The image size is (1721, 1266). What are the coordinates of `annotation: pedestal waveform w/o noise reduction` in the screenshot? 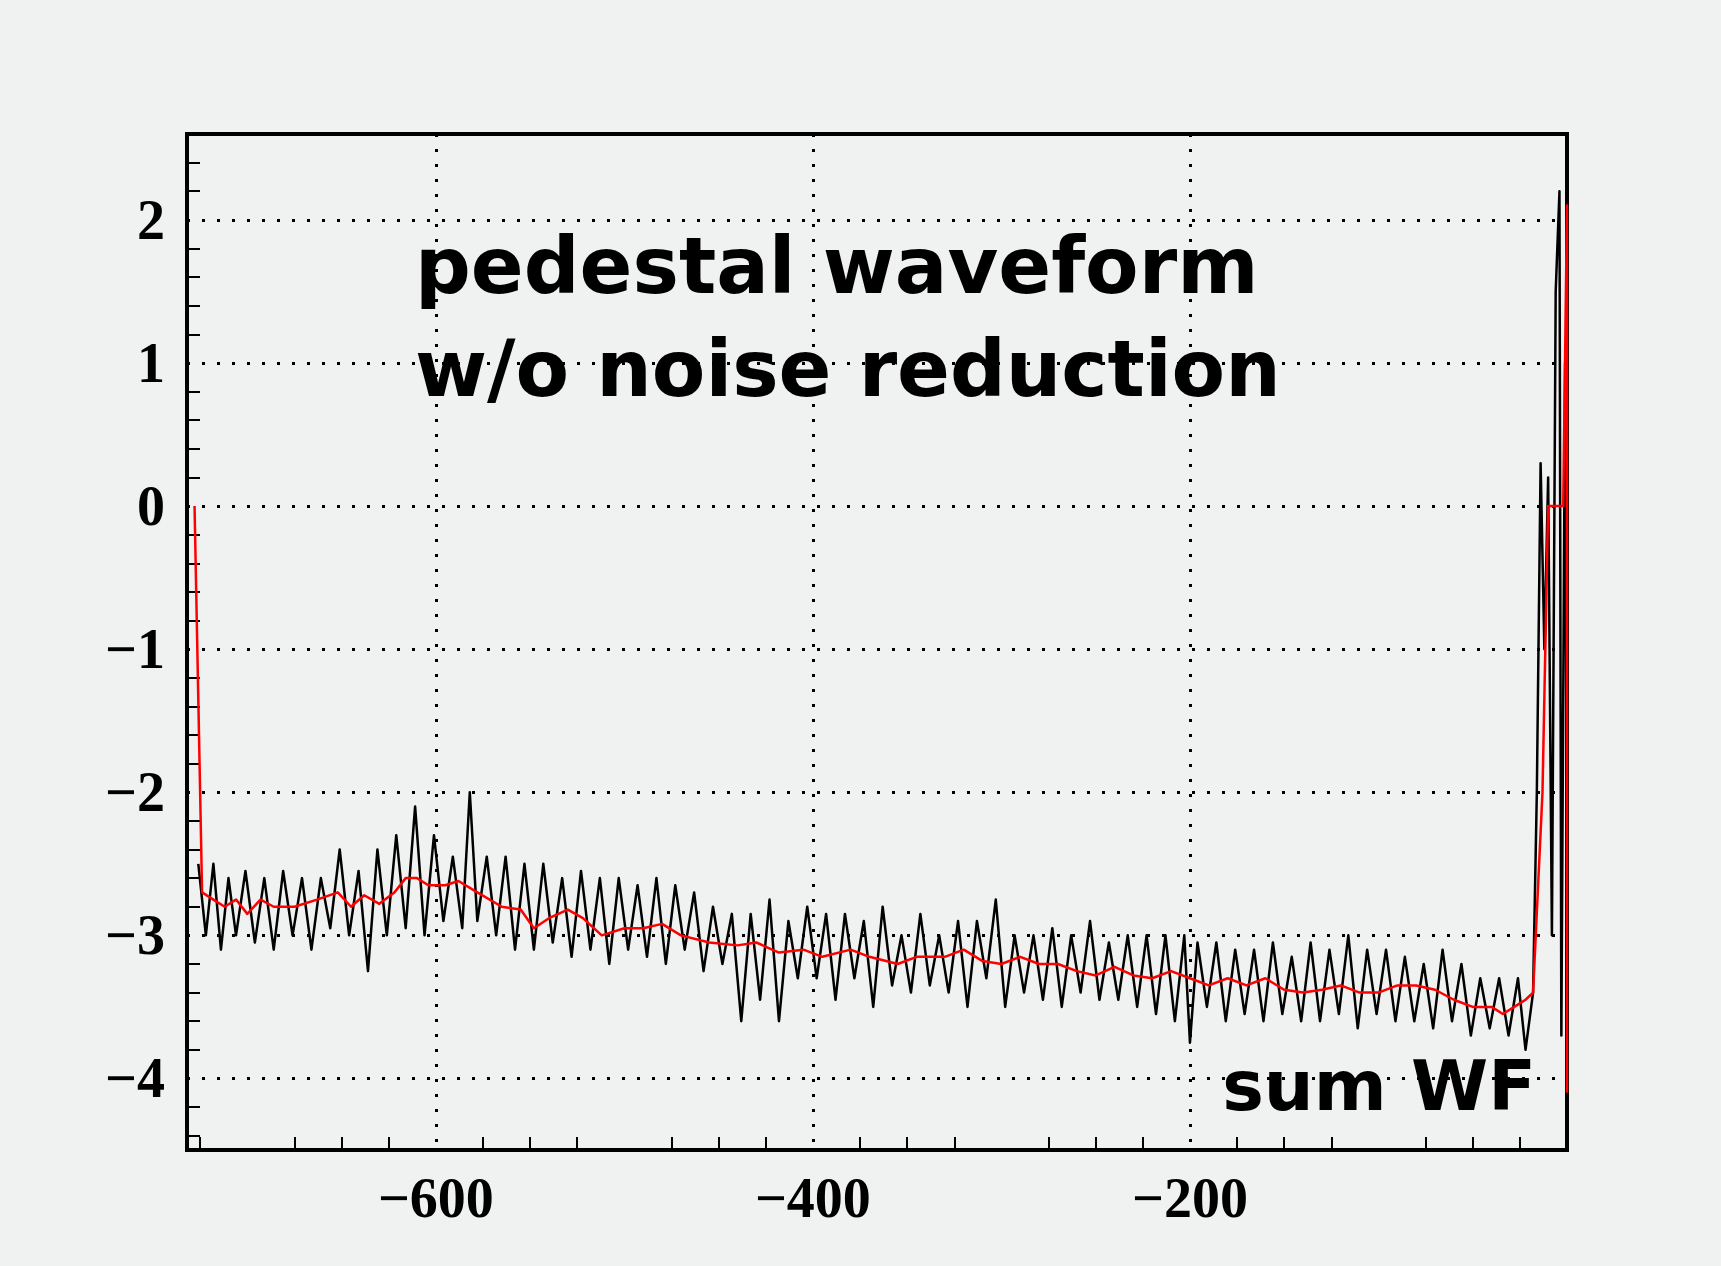 It's located at (848, 318).